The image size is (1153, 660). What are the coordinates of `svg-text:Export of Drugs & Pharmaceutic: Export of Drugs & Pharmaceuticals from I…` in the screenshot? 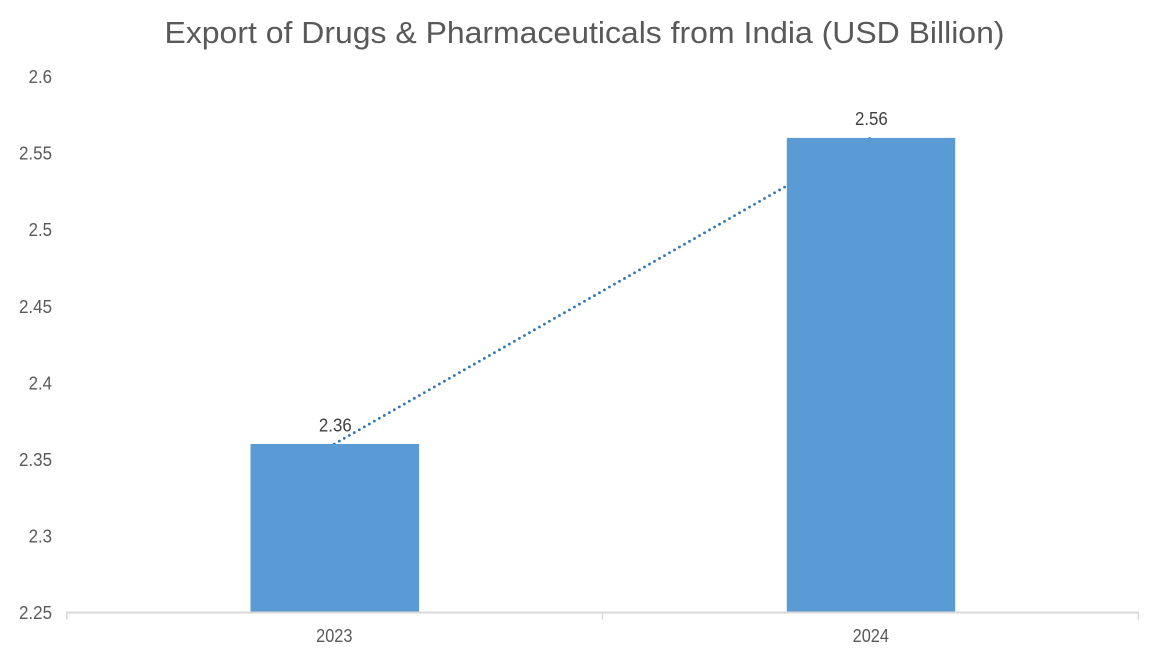 It's located at (585, 33).